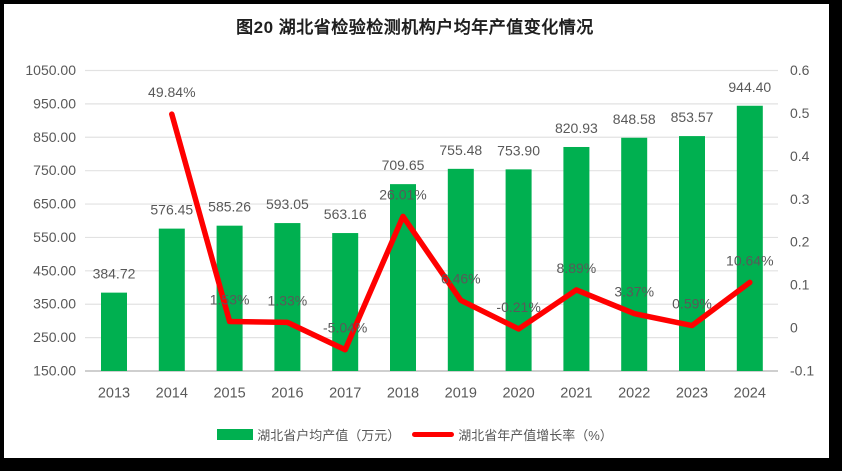  What do you see at coordinates (171, 299) in the screenshot?
I see `bar-2014` at bounding box center [171, 299].